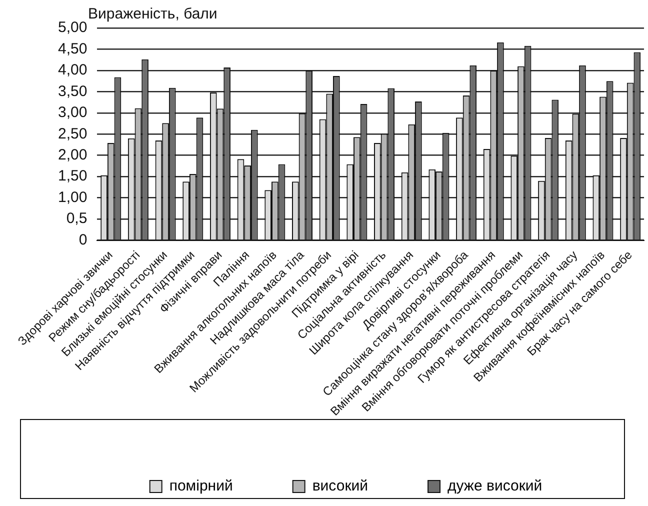  Describe the element at coordinates (83, 239) in the screenshot. I see `y-tick-label: 0` at that location.